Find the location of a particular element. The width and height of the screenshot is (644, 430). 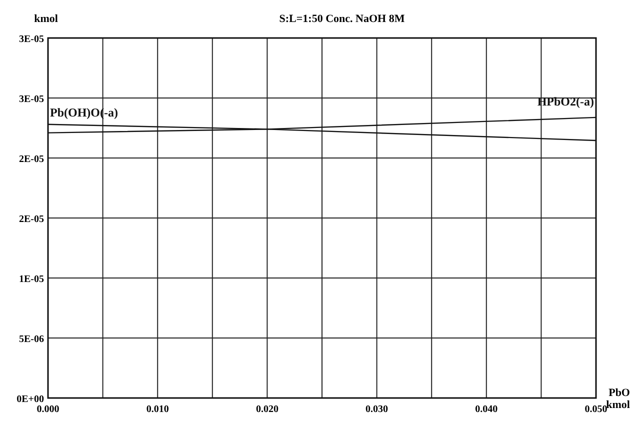

chart-title: S:L=1:50 Conc. NaOH 8M is located at coordinates (342, 19).